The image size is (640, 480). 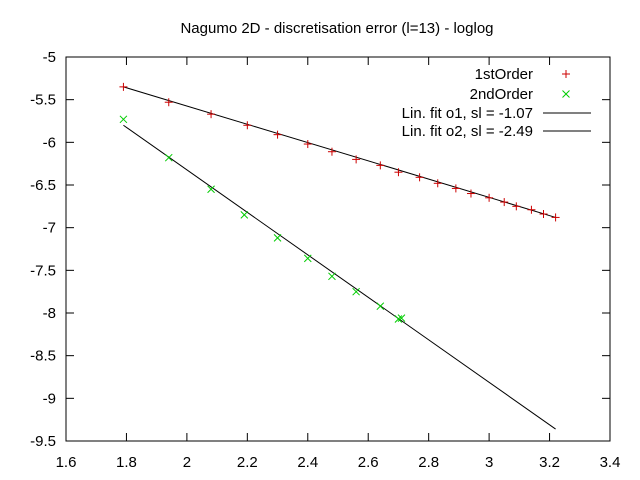 I want to click on x-tick-label: 1.8, so click(x=126, y=462).